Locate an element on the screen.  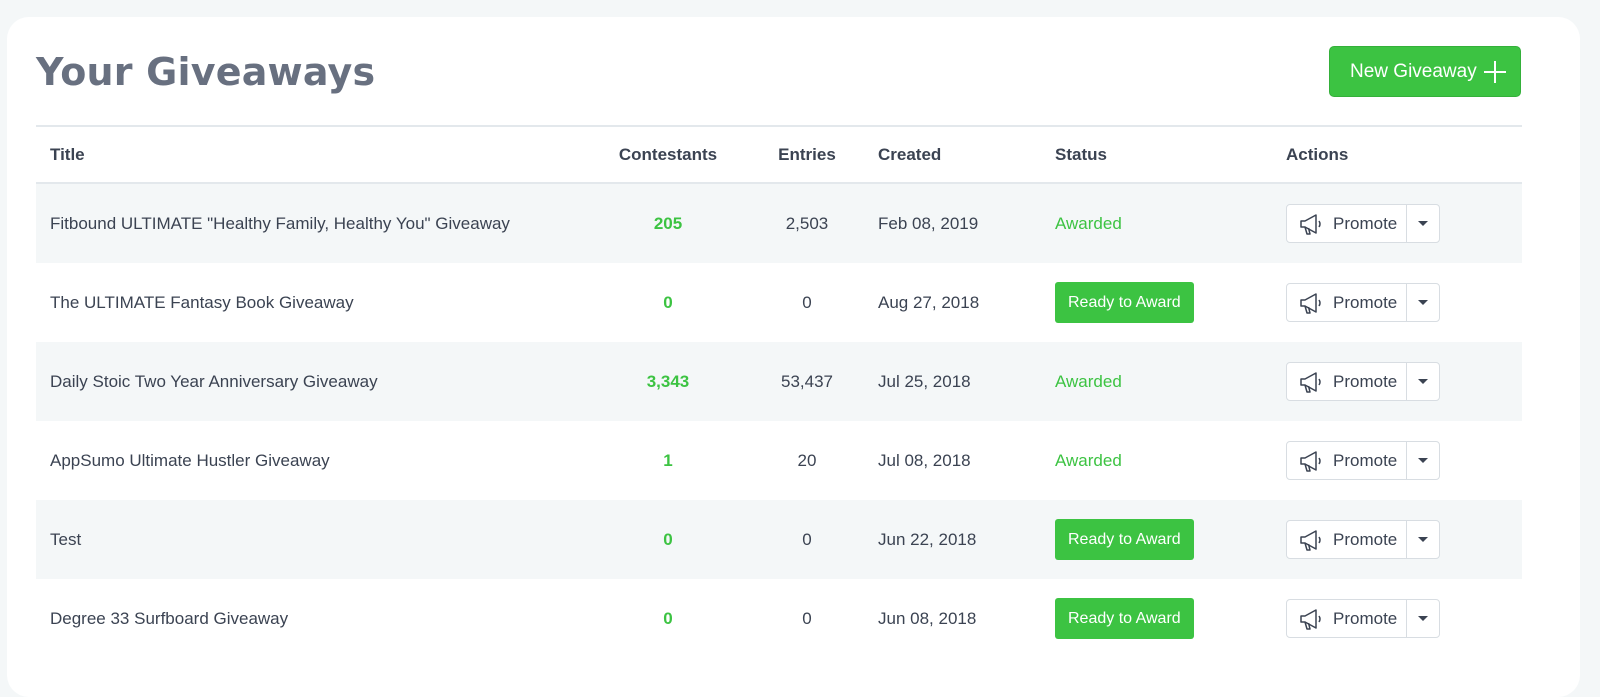
column-header-contestants: Contestants is located at coordinates (668, 154).